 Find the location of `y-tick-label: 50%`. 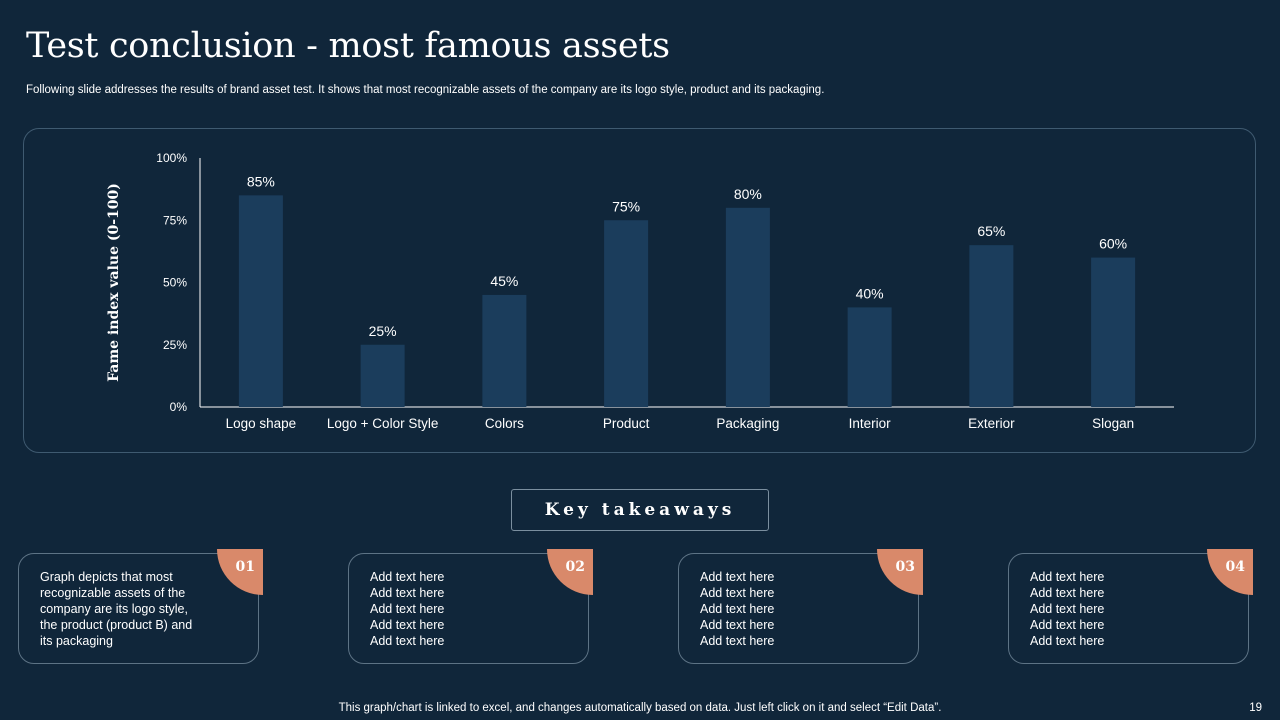

y-tick-label: 50% is located at coordinates (175, 283).